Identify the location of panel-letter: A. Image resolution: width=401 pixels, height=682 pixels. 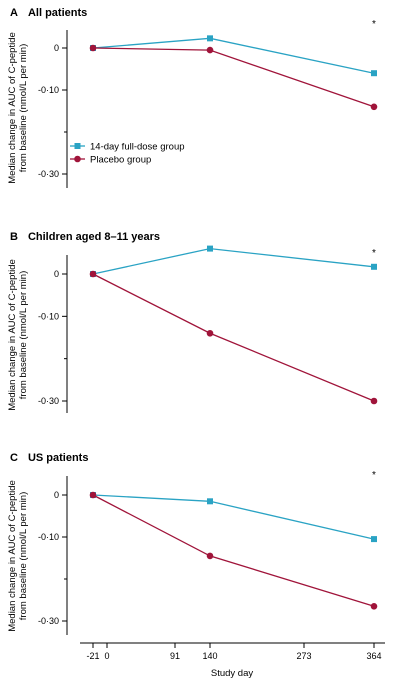
(14, 13).